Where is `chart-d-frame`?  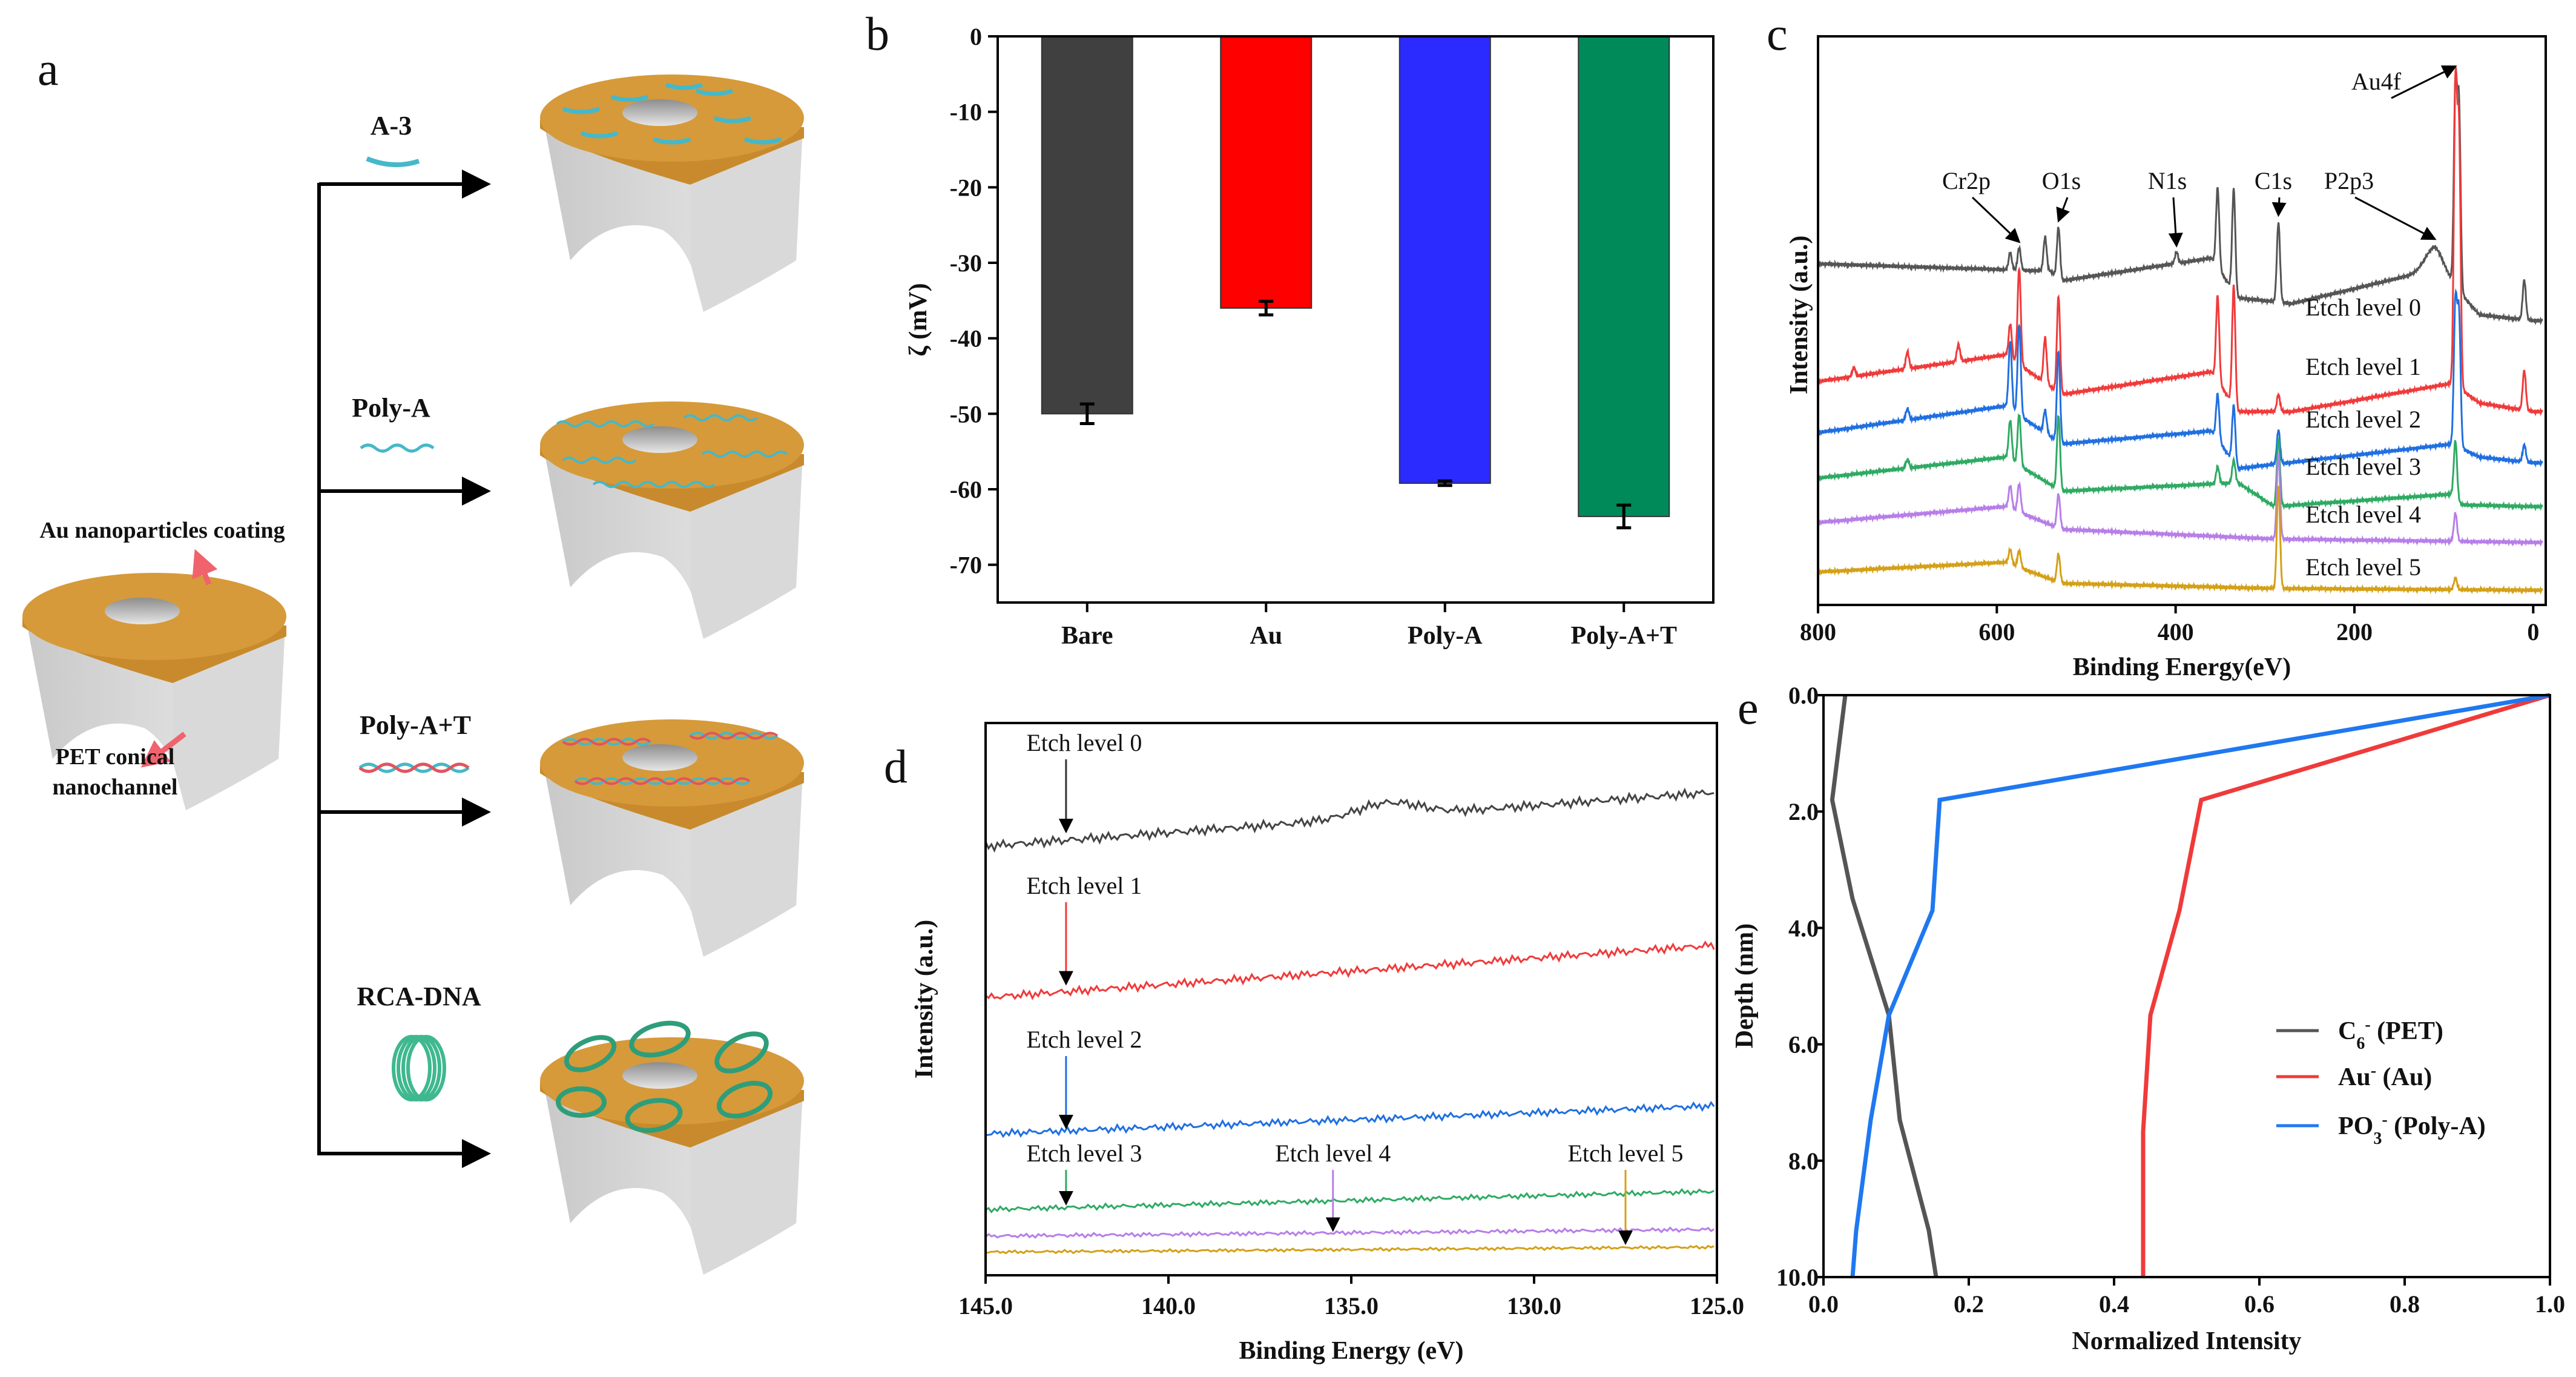 chart-d-frame is located at coordinates (1351, 999).